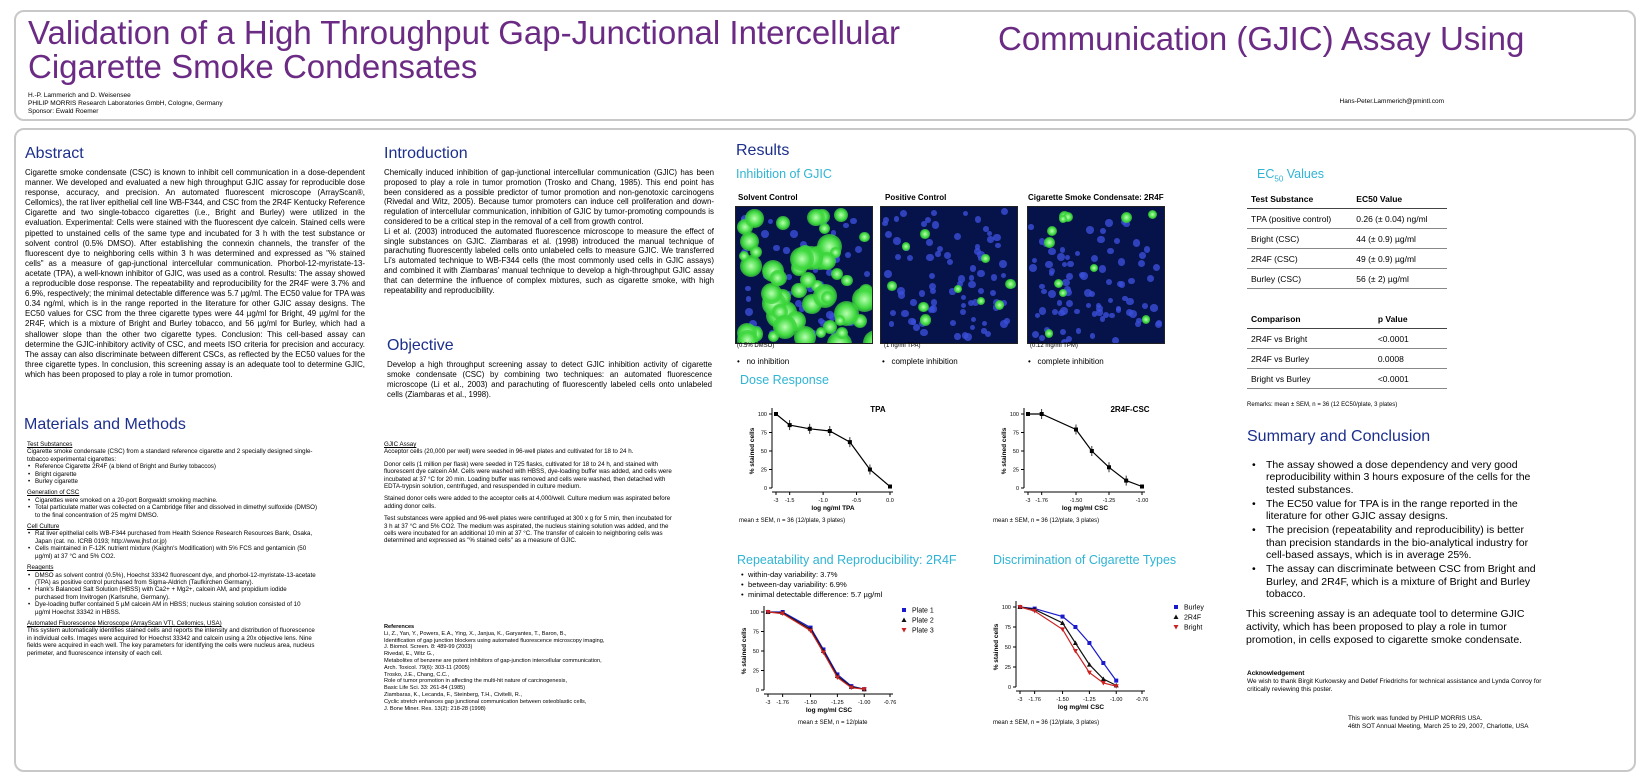 The height and width of the screenshot is (776, 1643). What do you see at coordinates (1310, 378) in the screenshot?
I see `table-cell: Bright vs Burley` at bounding box center [1310, 378].